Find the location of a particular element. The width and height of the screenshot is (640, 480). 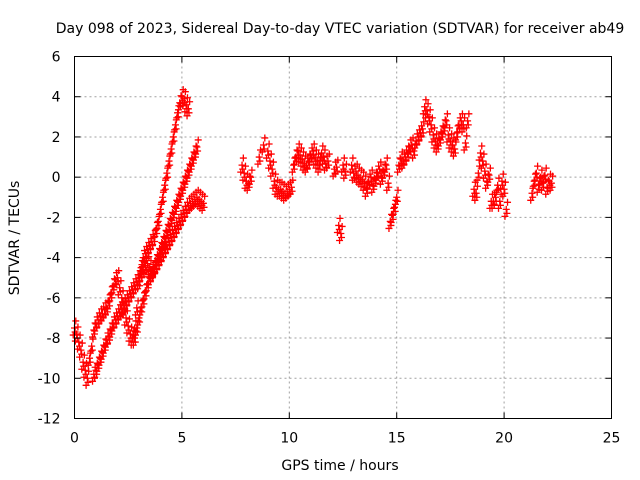

y-tick-labels: -12 -10 -8 -6 -4 -2 0 2 4 6 is located at coordinates (49, 239).